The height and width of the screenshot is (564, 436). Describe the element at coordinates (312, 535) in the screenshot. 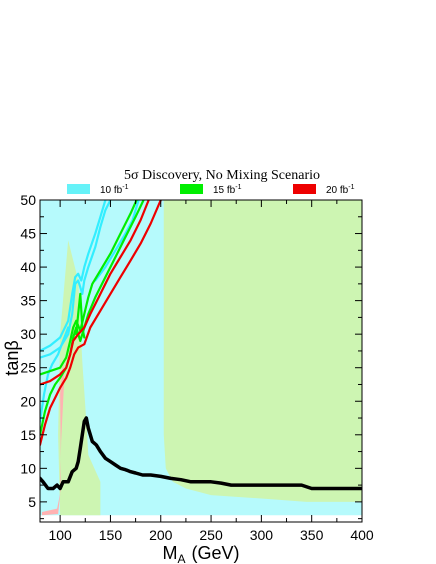

I see `x-tick-label: 350` at that location.